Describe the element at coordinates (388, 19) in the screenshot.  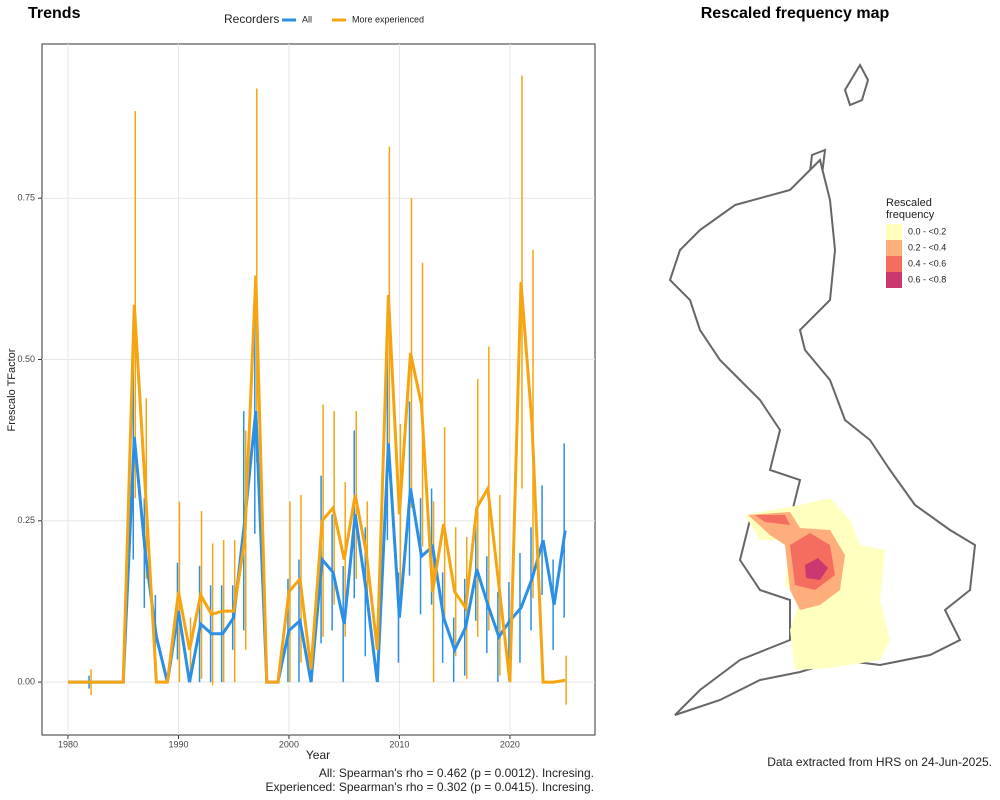
I see `legend-label: More experienced` at that location.